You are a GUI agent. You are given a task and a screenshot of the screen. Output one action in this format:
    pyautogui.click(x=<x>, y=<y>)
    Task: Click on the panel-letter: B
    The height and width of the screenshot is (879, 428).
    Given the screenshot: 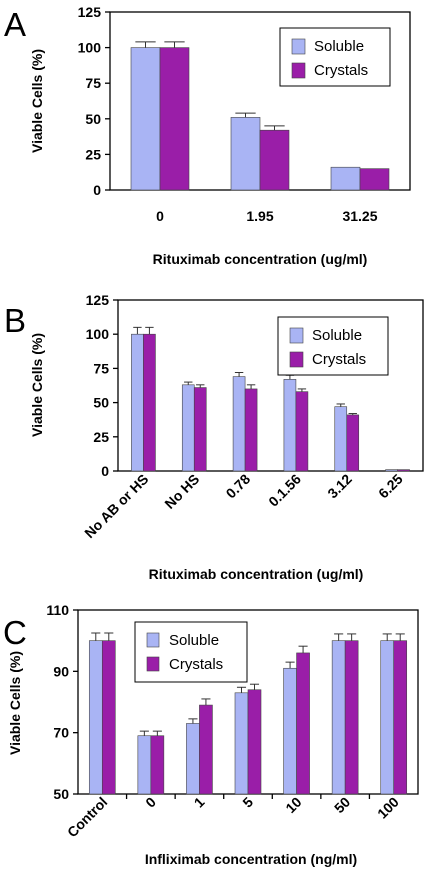 What is the action you would take?
    pyautogui.click(x=15, y=320)
    